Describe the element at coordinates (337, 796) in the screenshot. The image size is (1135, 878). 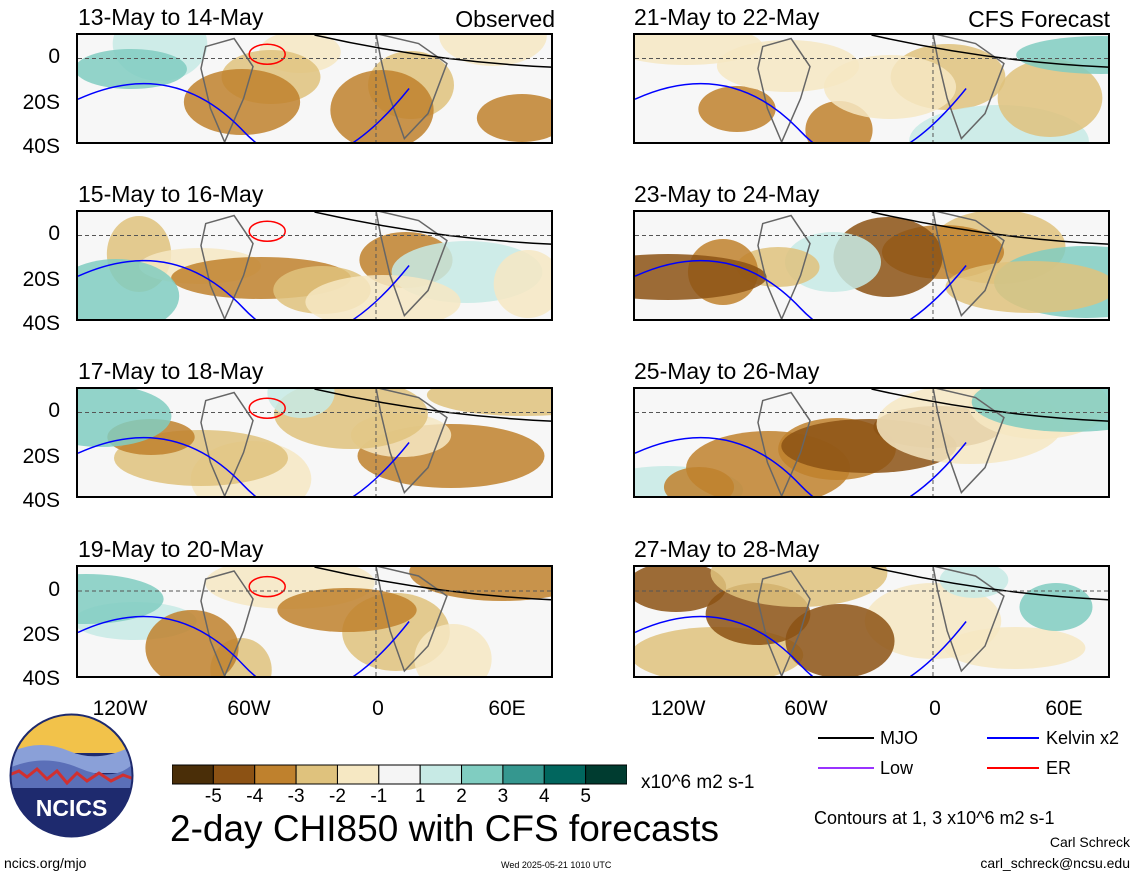
I see `colorbar-tick-label: -2` at that location.